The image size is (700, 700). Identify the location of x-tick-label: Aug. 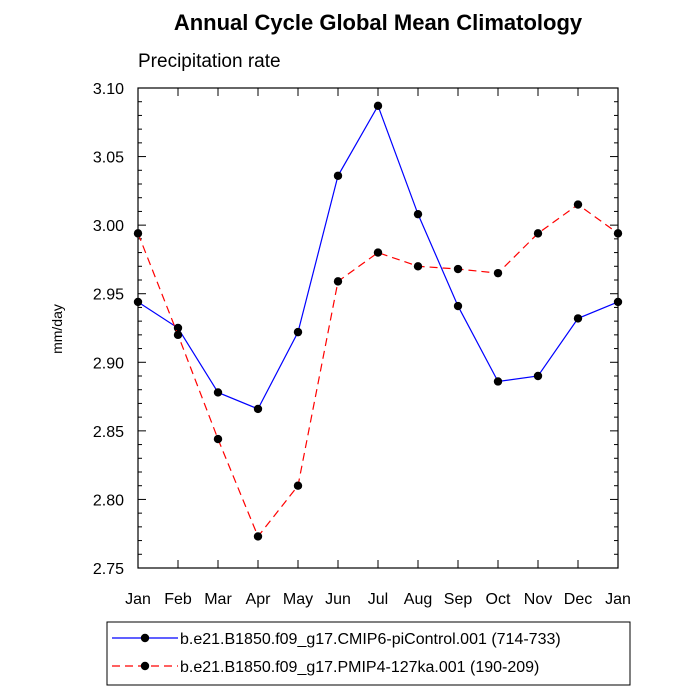
(418, 599).